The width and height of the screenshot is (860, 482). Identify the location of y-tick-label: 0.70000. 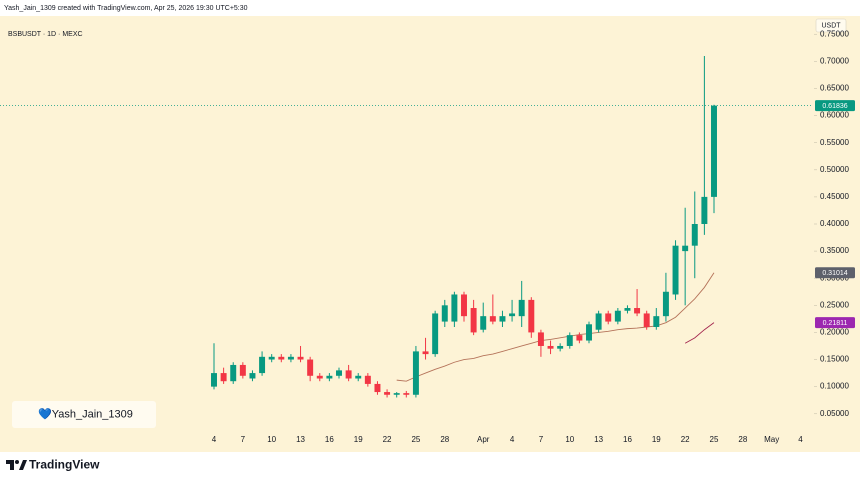
(834, 60).